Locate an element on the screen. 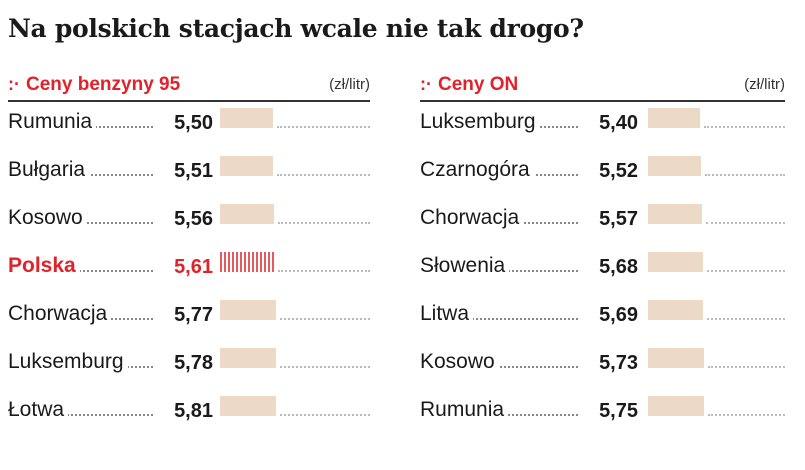 This screenshot has width=805, height=470. bar-row: Łotwa 5,81 is located at coordinates (189, 414).